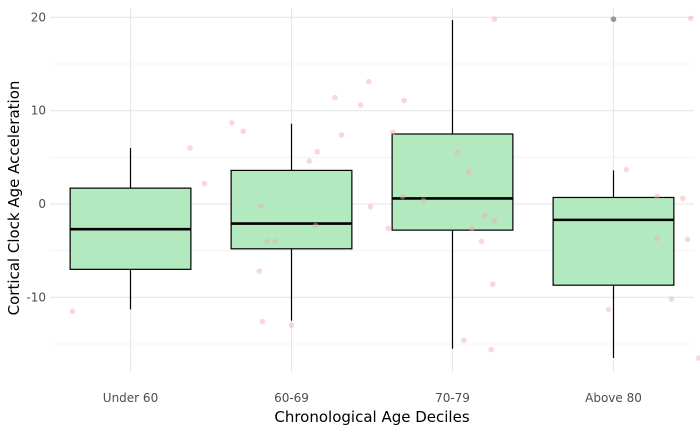 The width and height of the screenshot is (700, 432). I want to click on y-tick-label: 0, so click(42, 204).